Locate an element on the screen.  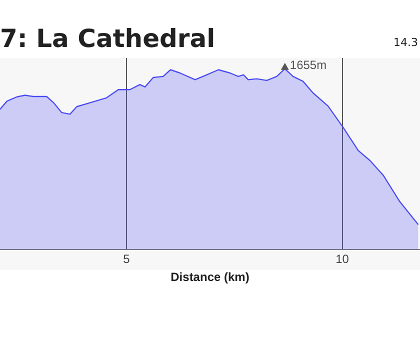
x-tick-label: 5 is located at coordinates (126, 259).